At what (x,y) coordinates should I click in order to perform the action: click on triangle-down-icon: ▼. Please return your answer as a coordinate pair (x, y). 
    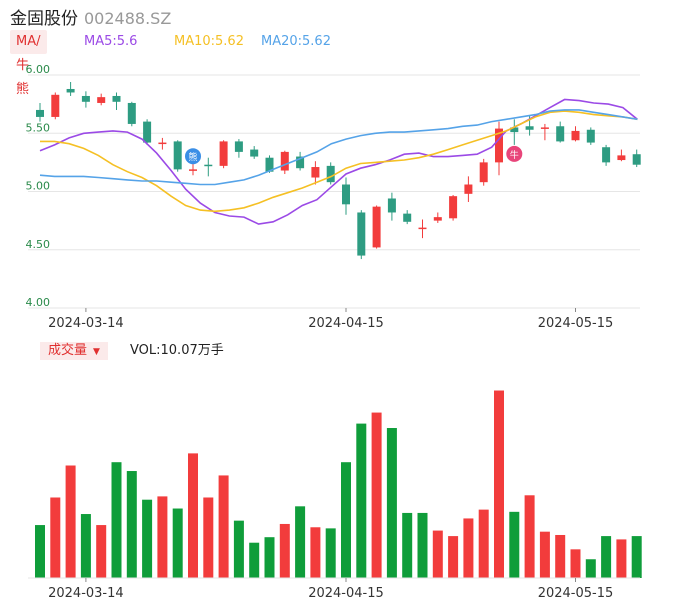
    Looking at the image, I should click on (96, 352).